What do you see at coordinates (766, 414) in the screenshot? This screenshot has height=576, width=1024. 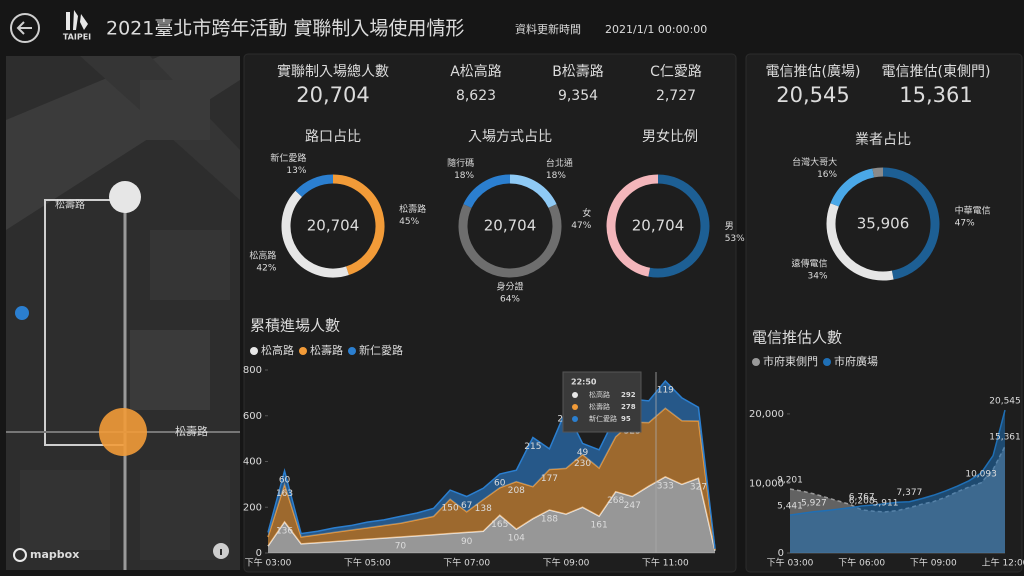 I see `y-tick-label: 20,000` at bounding box center [766, 414].